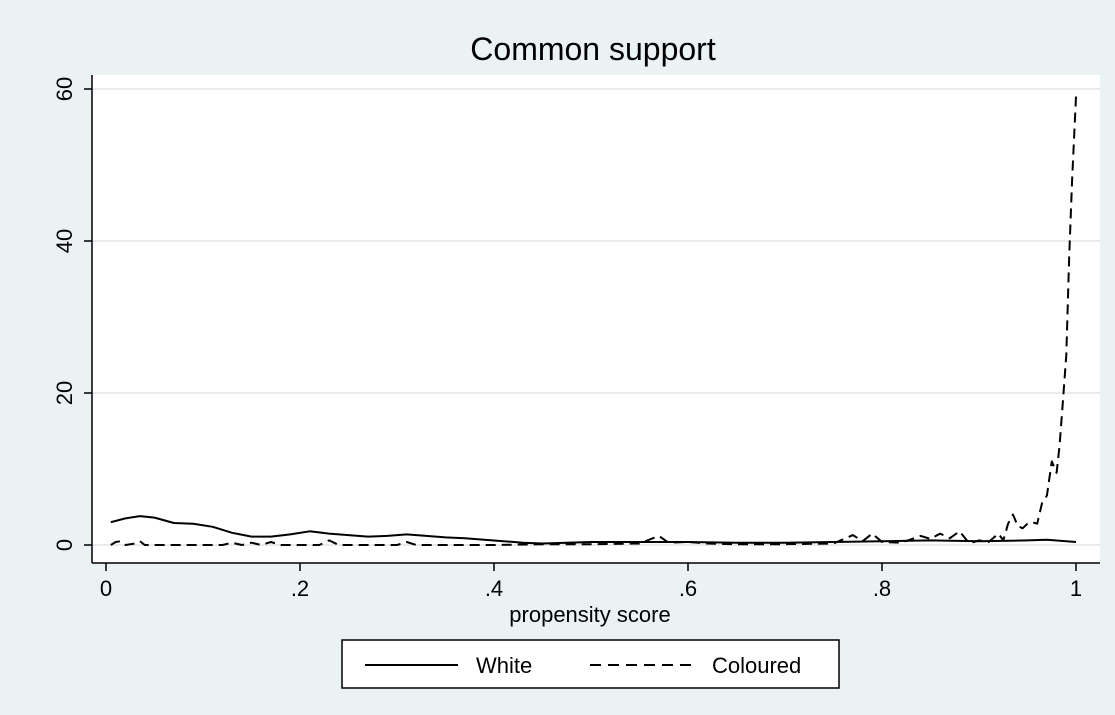 This screenshot has height=715, width=1115. Describe the element at coordinates (1076, 588) in the screenshot. I see `x-tick-label-5: 1` at that location.